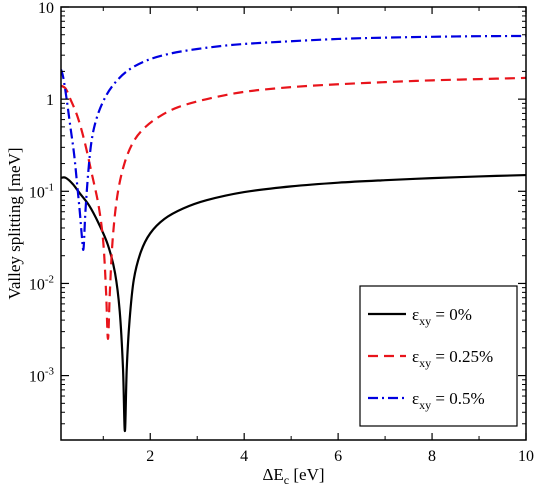  What do you see at coordinates (451, 314) in the screenshot?
I see `legend-value: = 0%` at bounding box center [451, 314].